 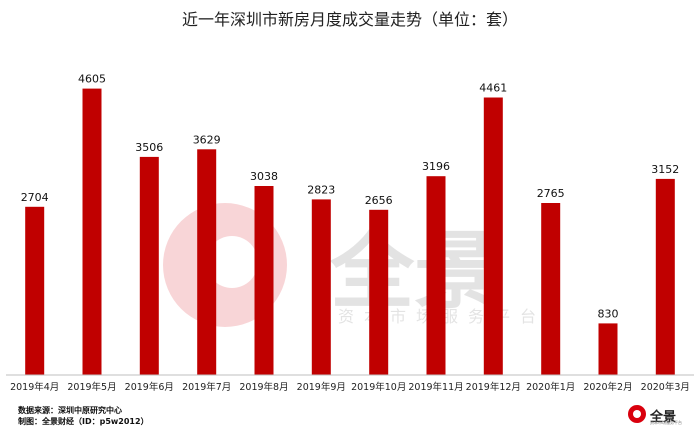 I want to click on data-label-7: 2656, so click(x=379, y=200).